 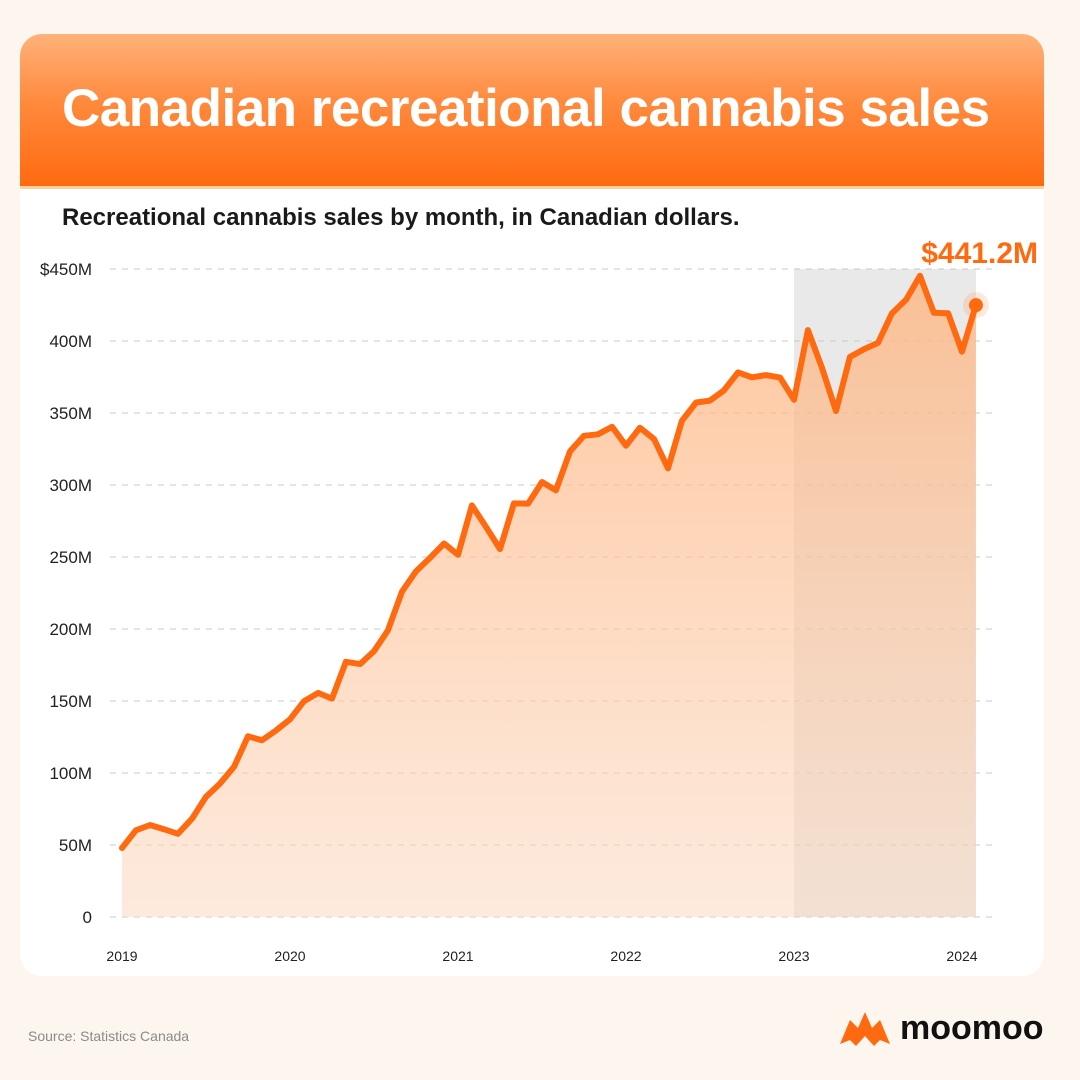 I want to click on y-tick-label: 350M, so click(x=70, y=413).